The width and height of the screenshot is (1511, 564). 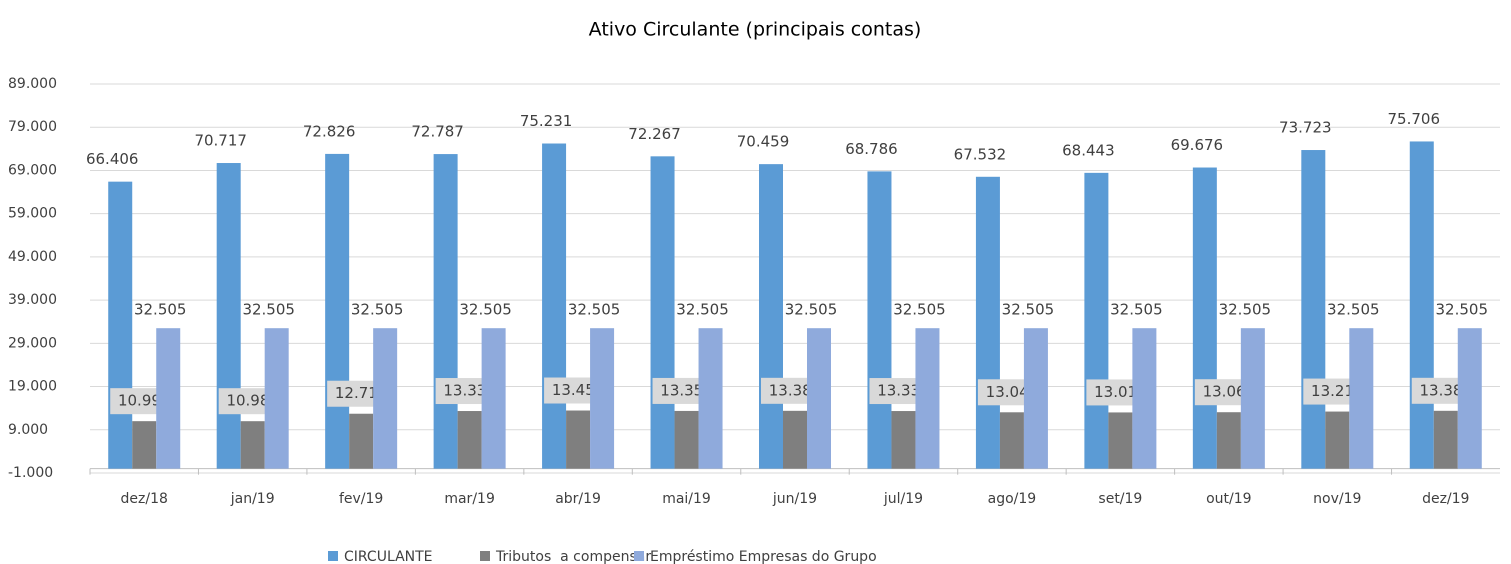 What do you see at coordinates (1414, 119) in the screenshot?
I see `value-label: 75.706` at bounding box center [1414, 119].